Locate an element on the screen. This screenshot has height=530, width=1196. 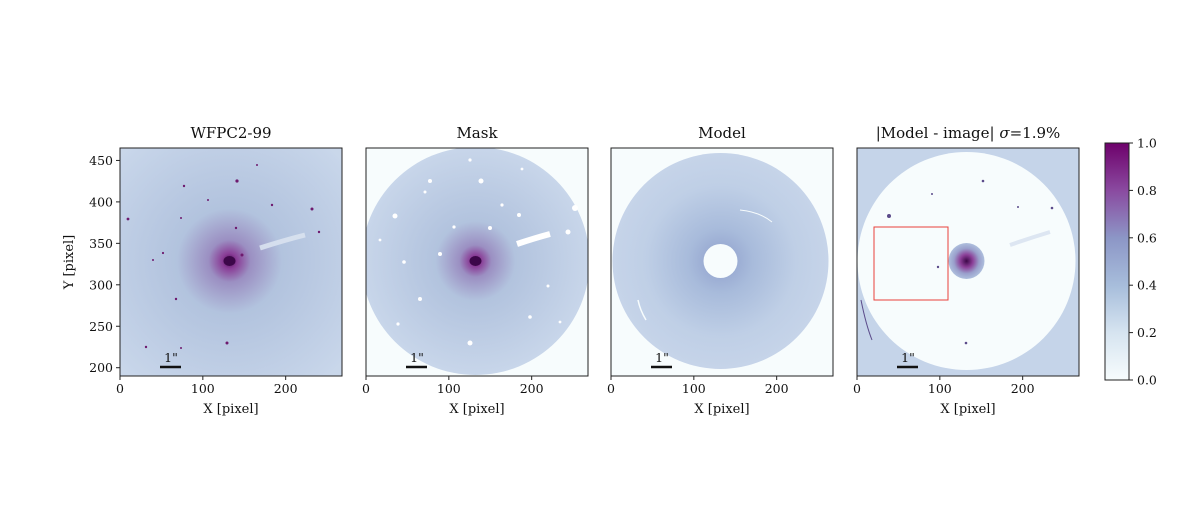
colorbar-gradient is located at coordinates (1117, 261).